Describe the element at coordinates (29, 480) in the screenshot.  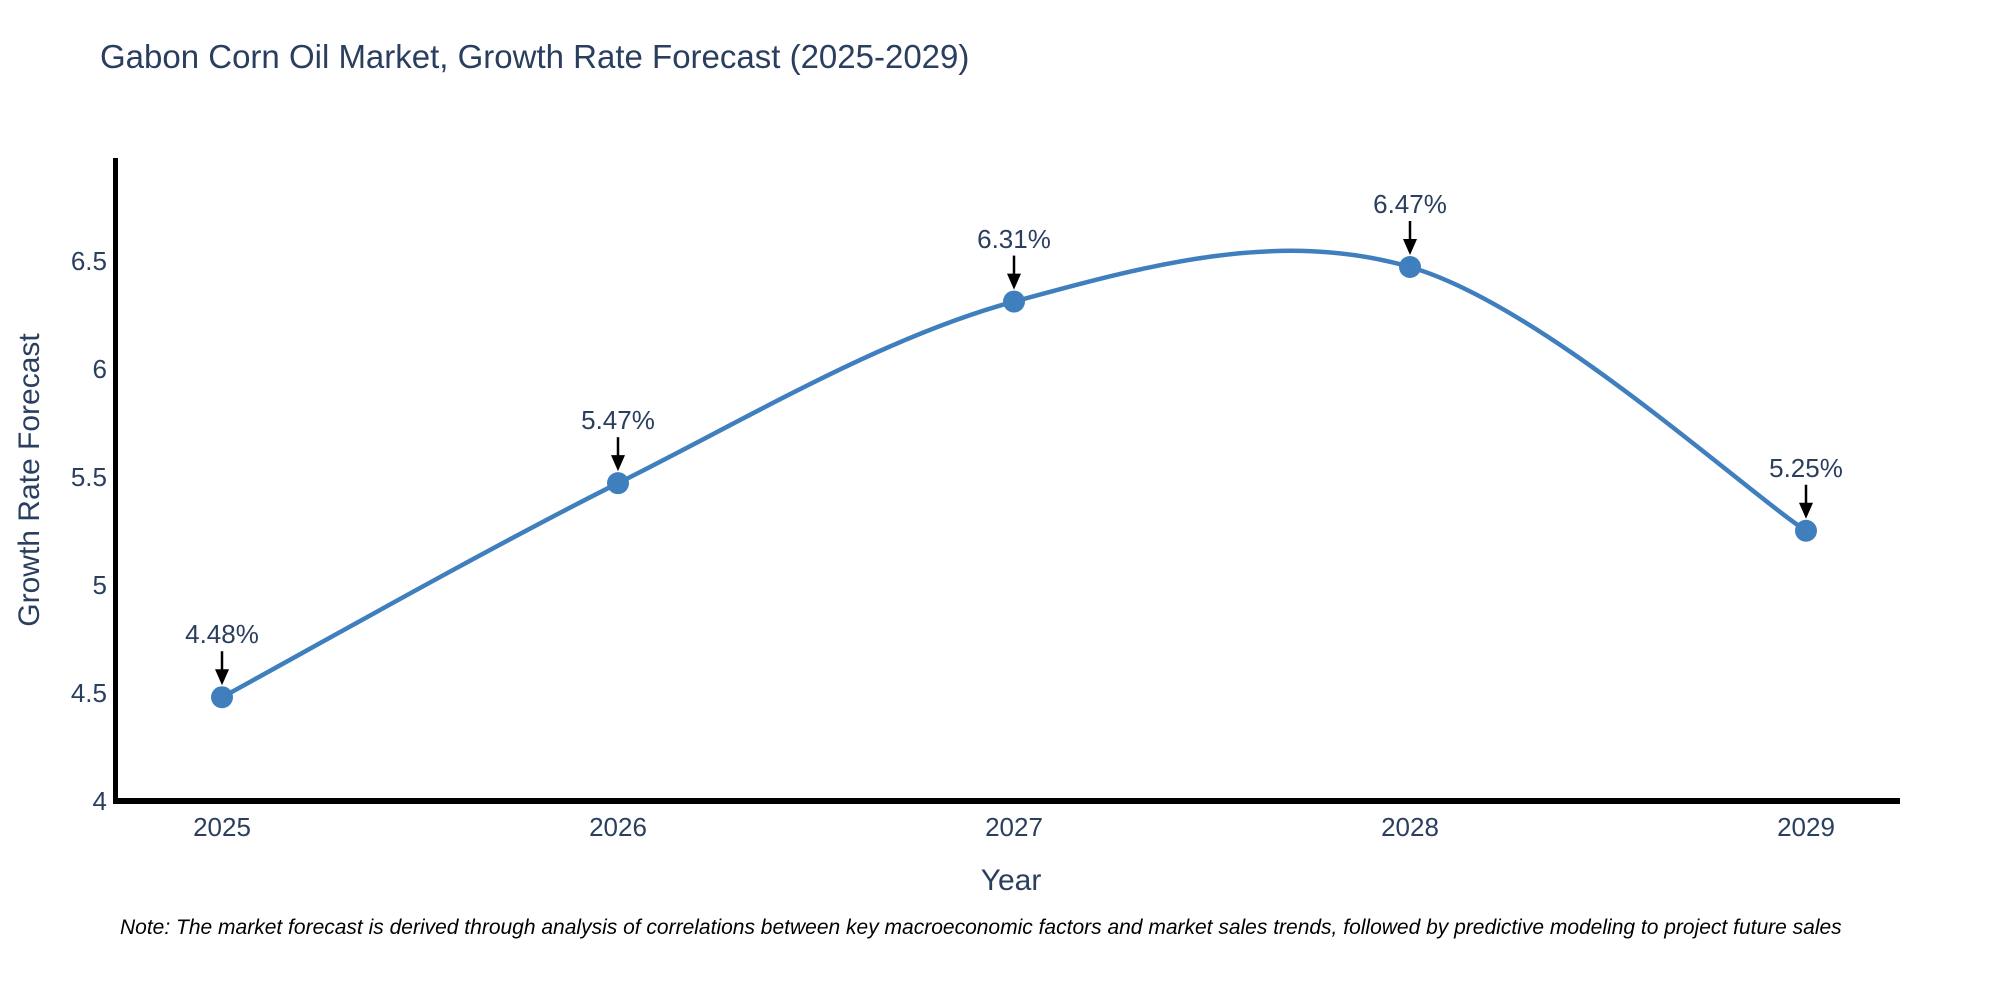
I see `y-axis-title: Growth Rate Forecast` at that location.